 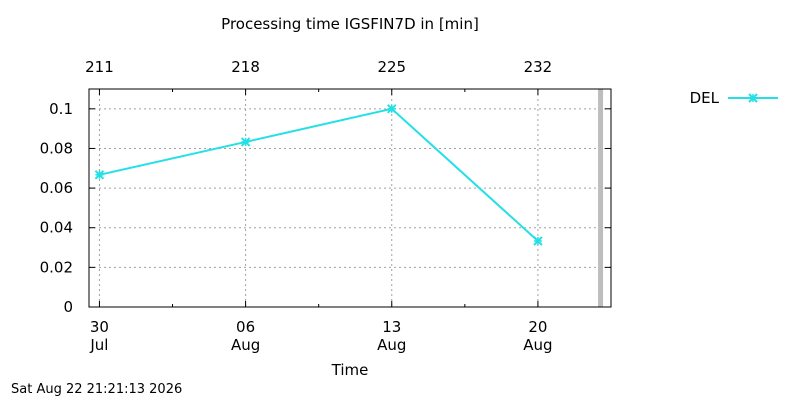 What do you see at coordinates (61, 109) in the screenshot?
I see `y-tick-label: 0.1` at bounding box center [61, 109].